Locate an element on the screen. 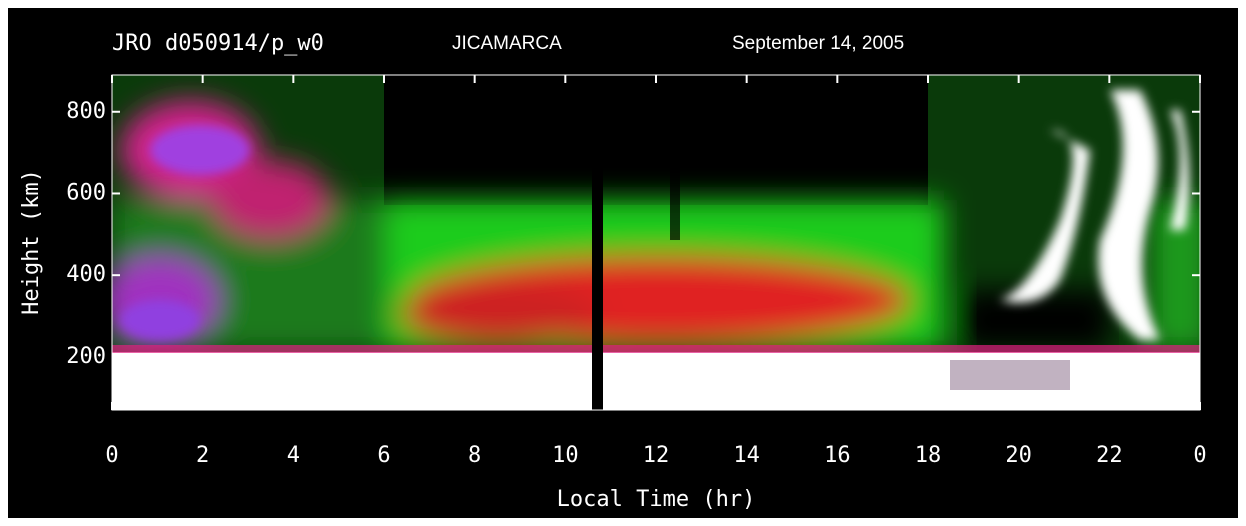  x-tick-label: 8 is located at coordinates (474, 455).